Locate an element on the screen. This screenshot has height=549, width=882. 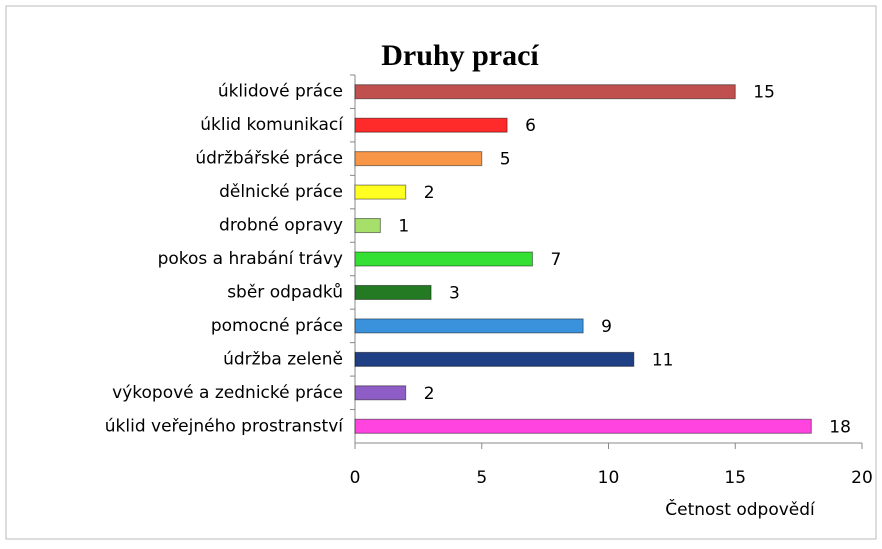
y-tick-label: pomocné práce is located at coordinates (277, 326).